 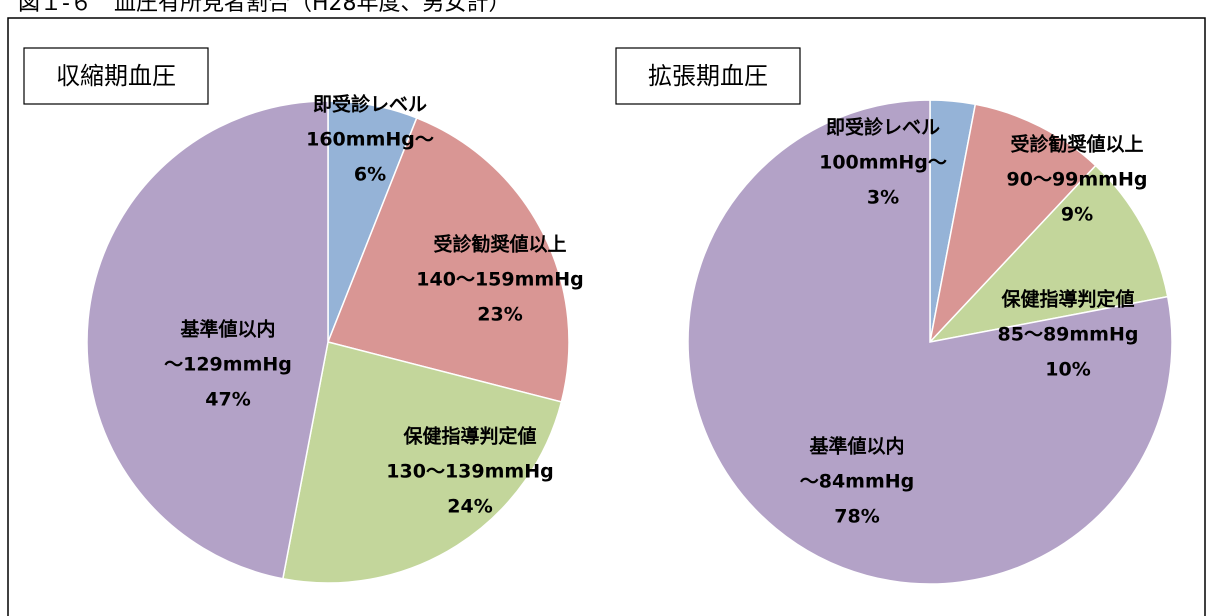 I want to click on slice-value-label: 6%, so click(x=370, y=175).